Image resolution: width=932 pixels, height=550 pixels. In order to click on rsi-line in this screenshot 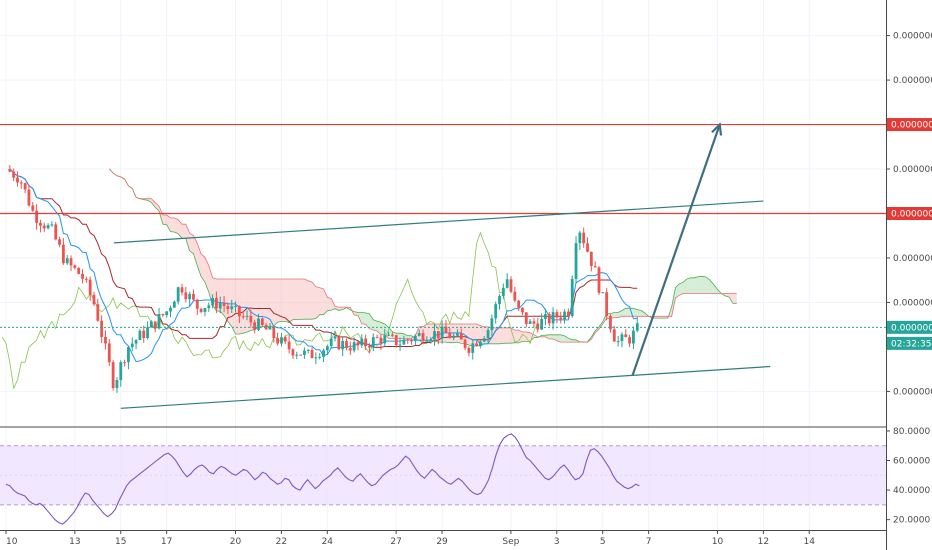, I will do `click(322, 479)`.